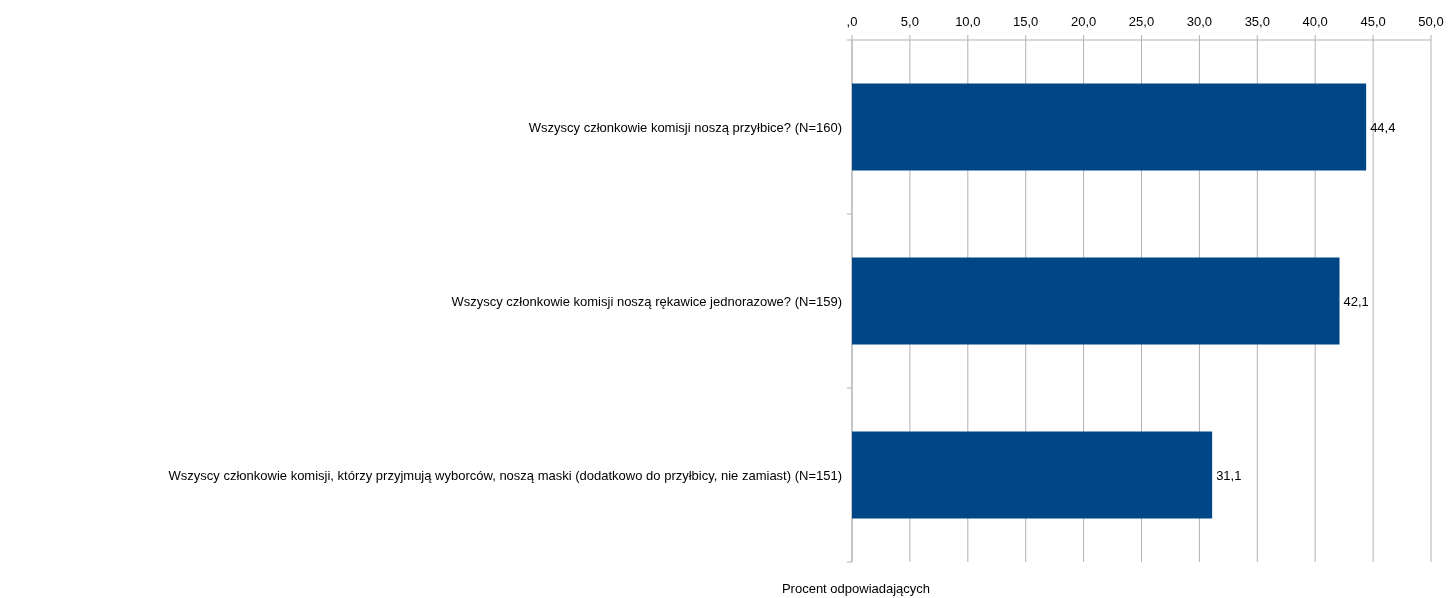  I want to click on x-tick-label: 5,0, so click(909, 21).